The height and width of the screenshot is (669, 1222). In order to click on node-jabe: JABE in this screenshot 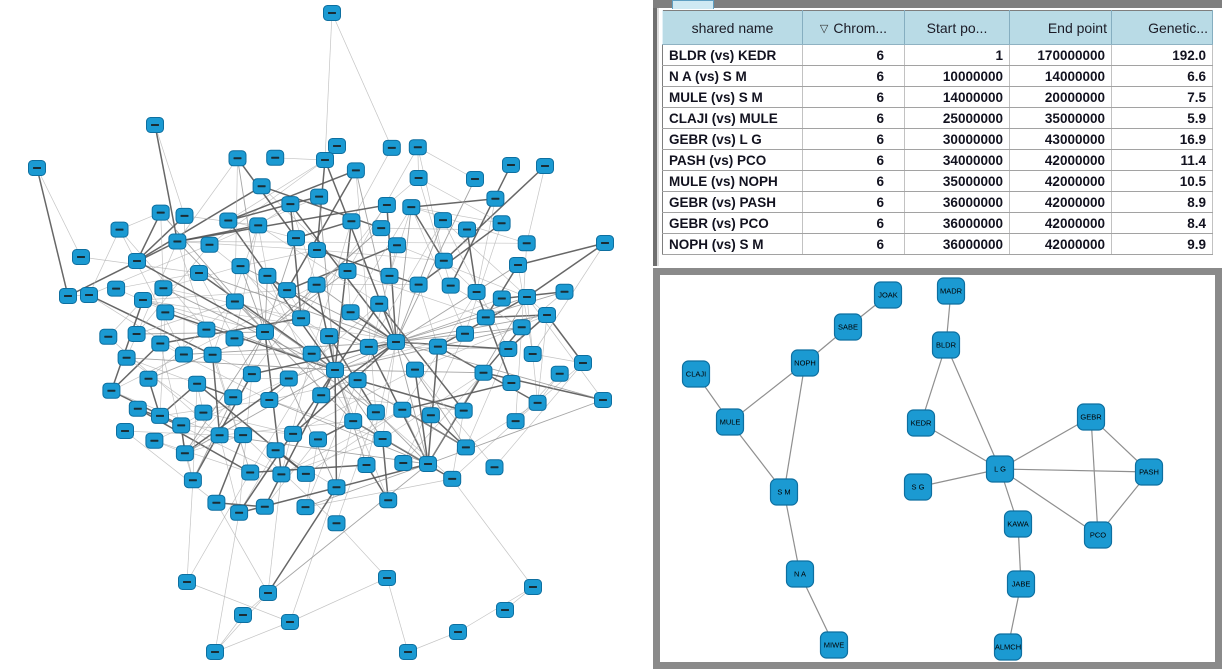, I will do `click(1021, 584)`.